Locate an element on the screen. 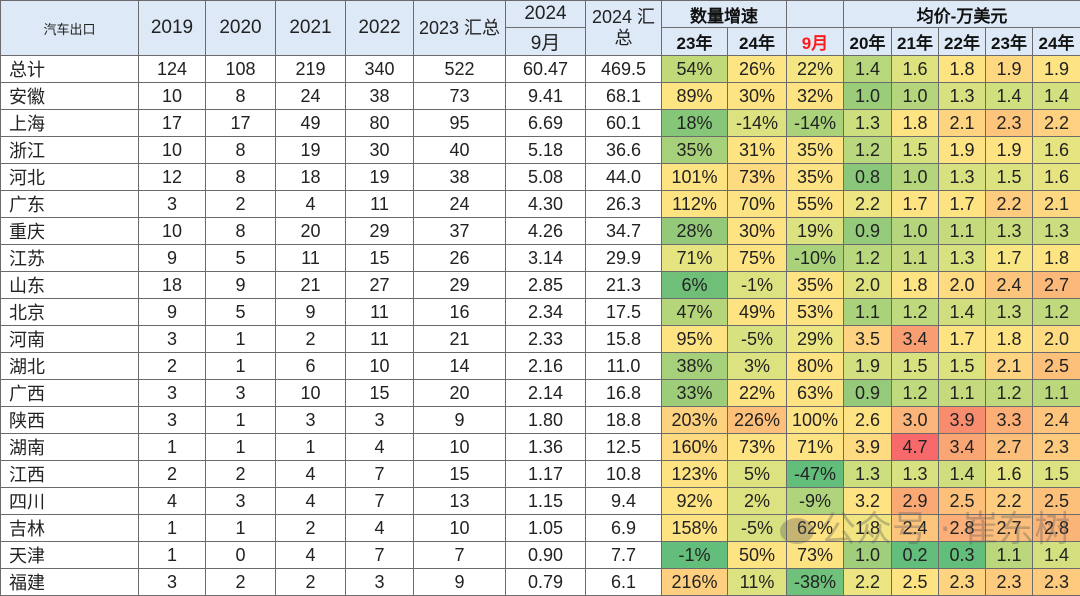 The width and height of the screenshot is (1080, 596). total-2024-header: 2024 汇总 is located at coordinates (624, 28).